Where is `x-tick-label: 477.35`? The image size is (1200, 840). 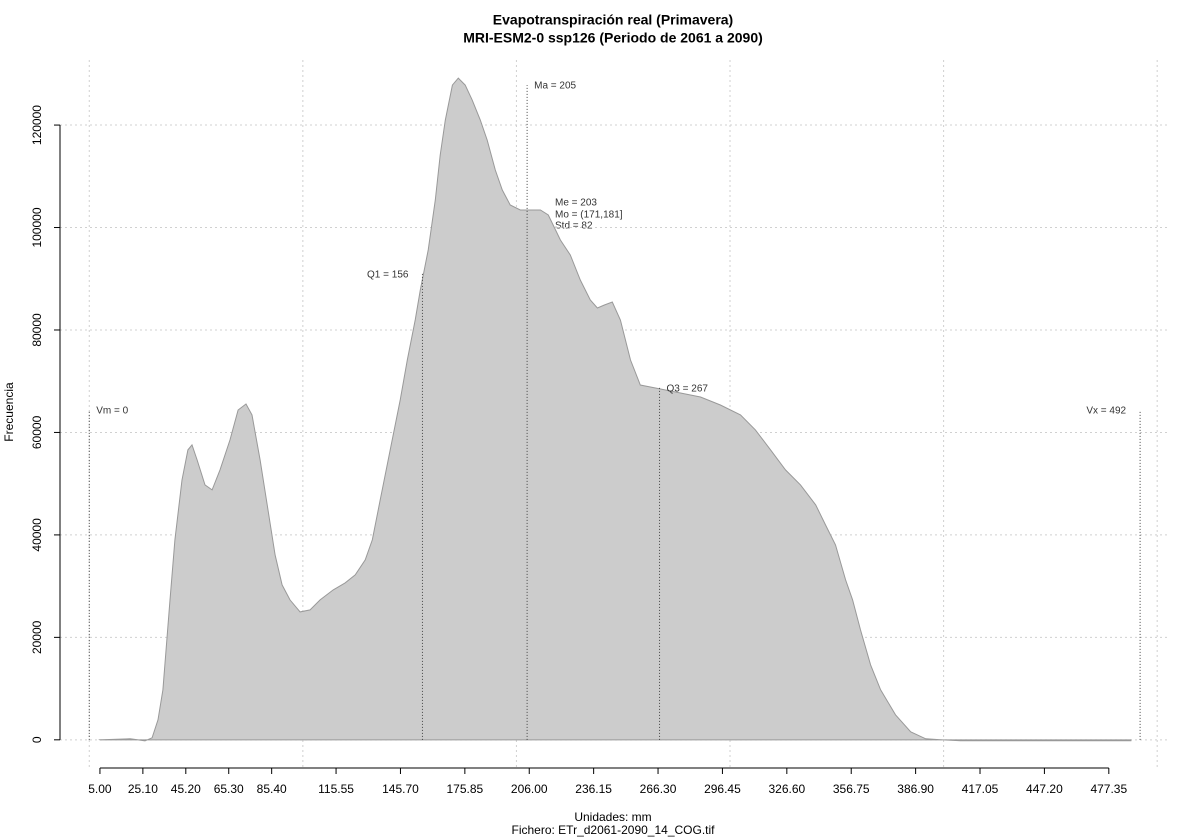
x-tick-label: 477.35 is located at coordinates (1108, 789).